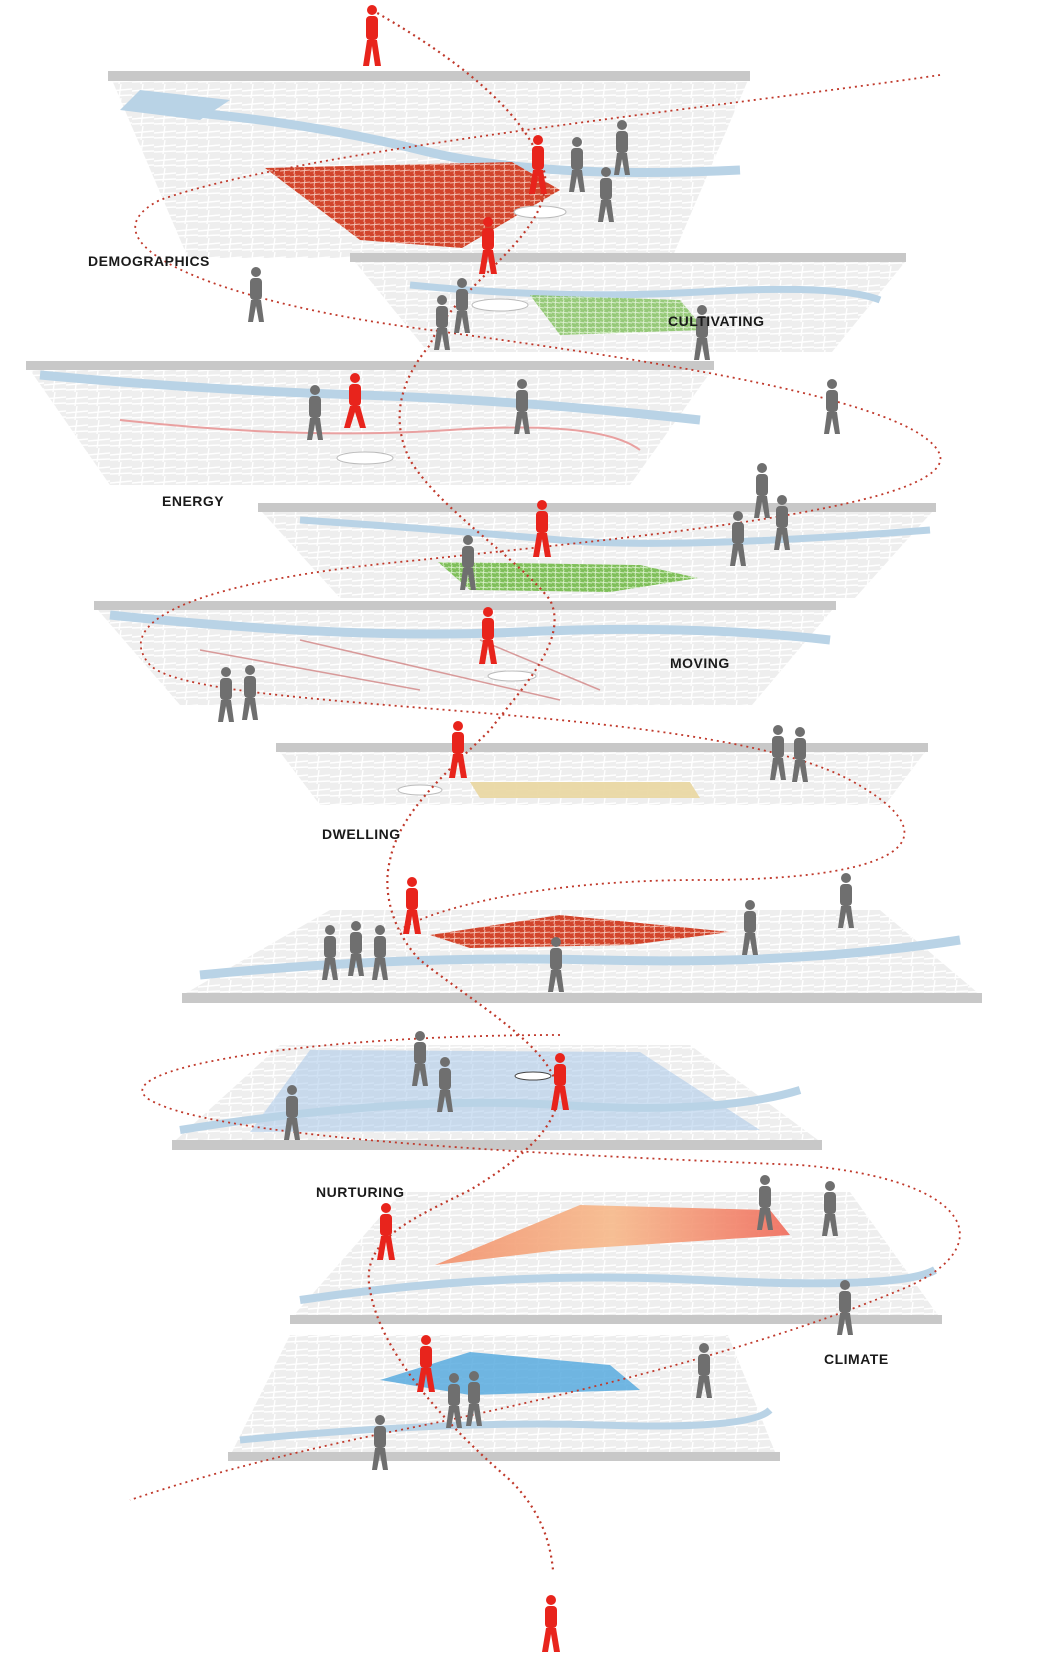  I want to click on nurturing-overlay, so click(568, 577).